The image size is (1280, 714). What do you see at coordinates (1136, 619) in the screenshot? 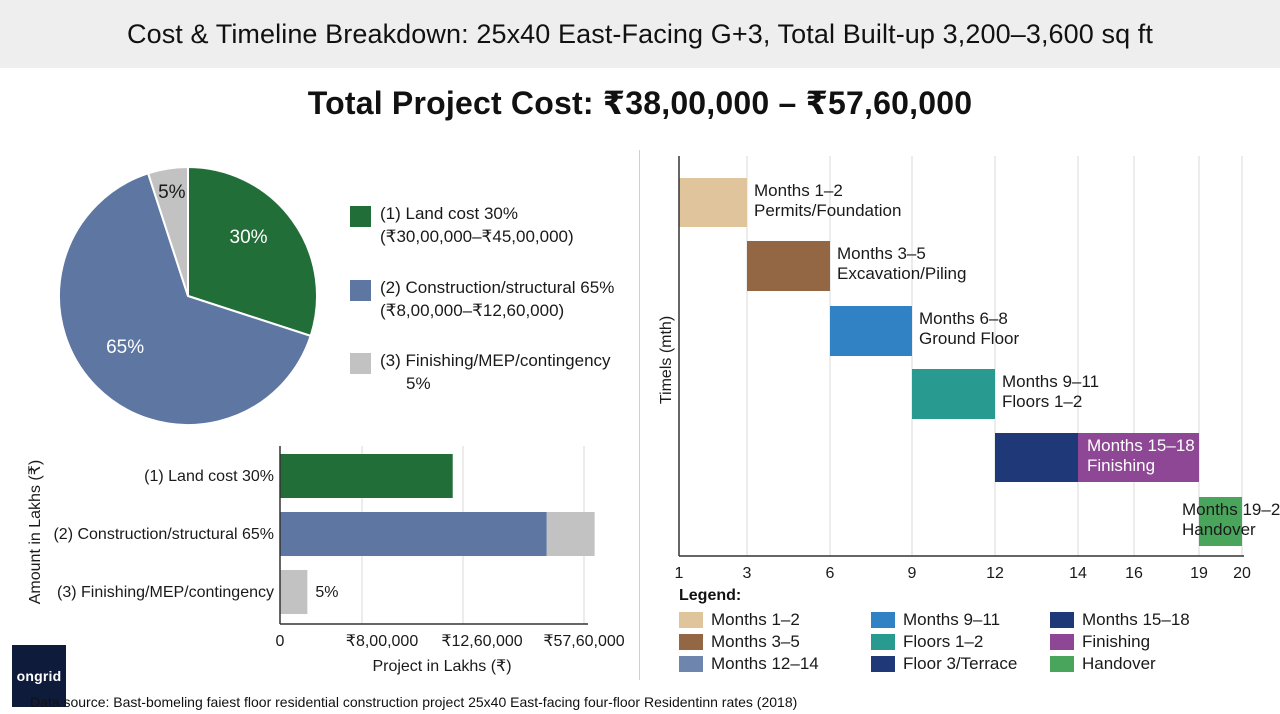
I see `timeline-legend-label: Months 15–18` at bounding box center [1136, 619].